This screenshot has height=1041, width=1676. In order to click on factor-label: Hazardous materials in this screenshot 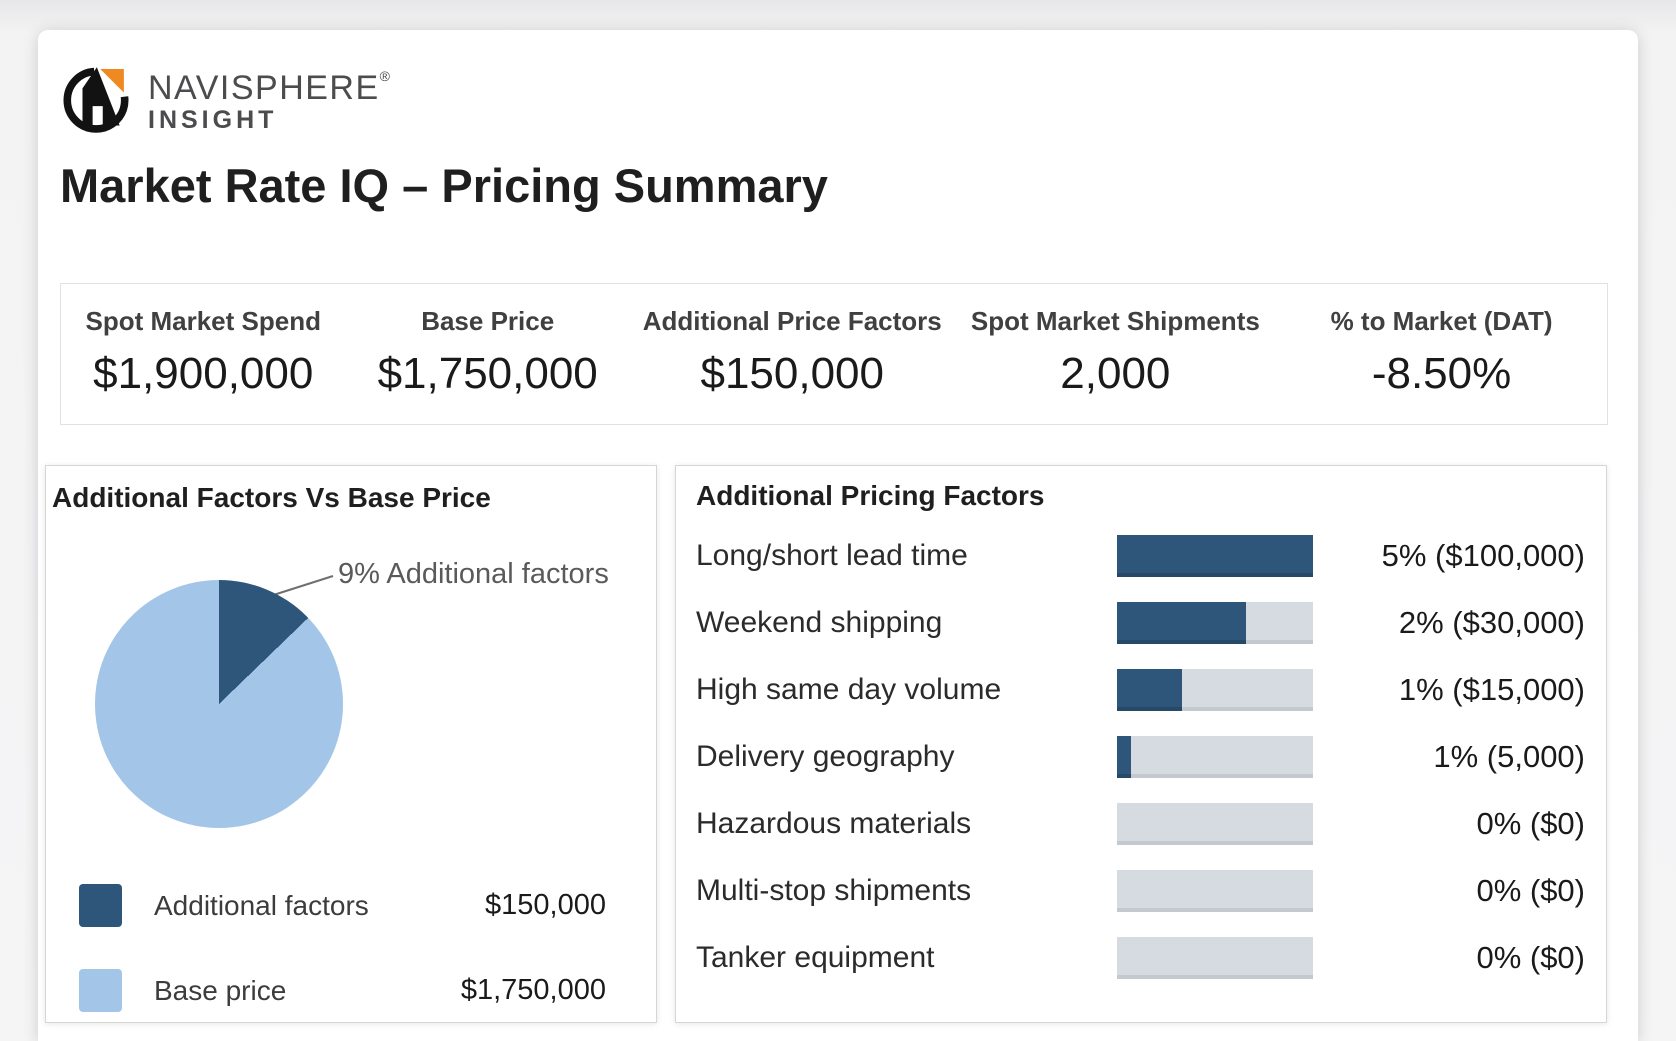, I will do `click(834, 823)`.